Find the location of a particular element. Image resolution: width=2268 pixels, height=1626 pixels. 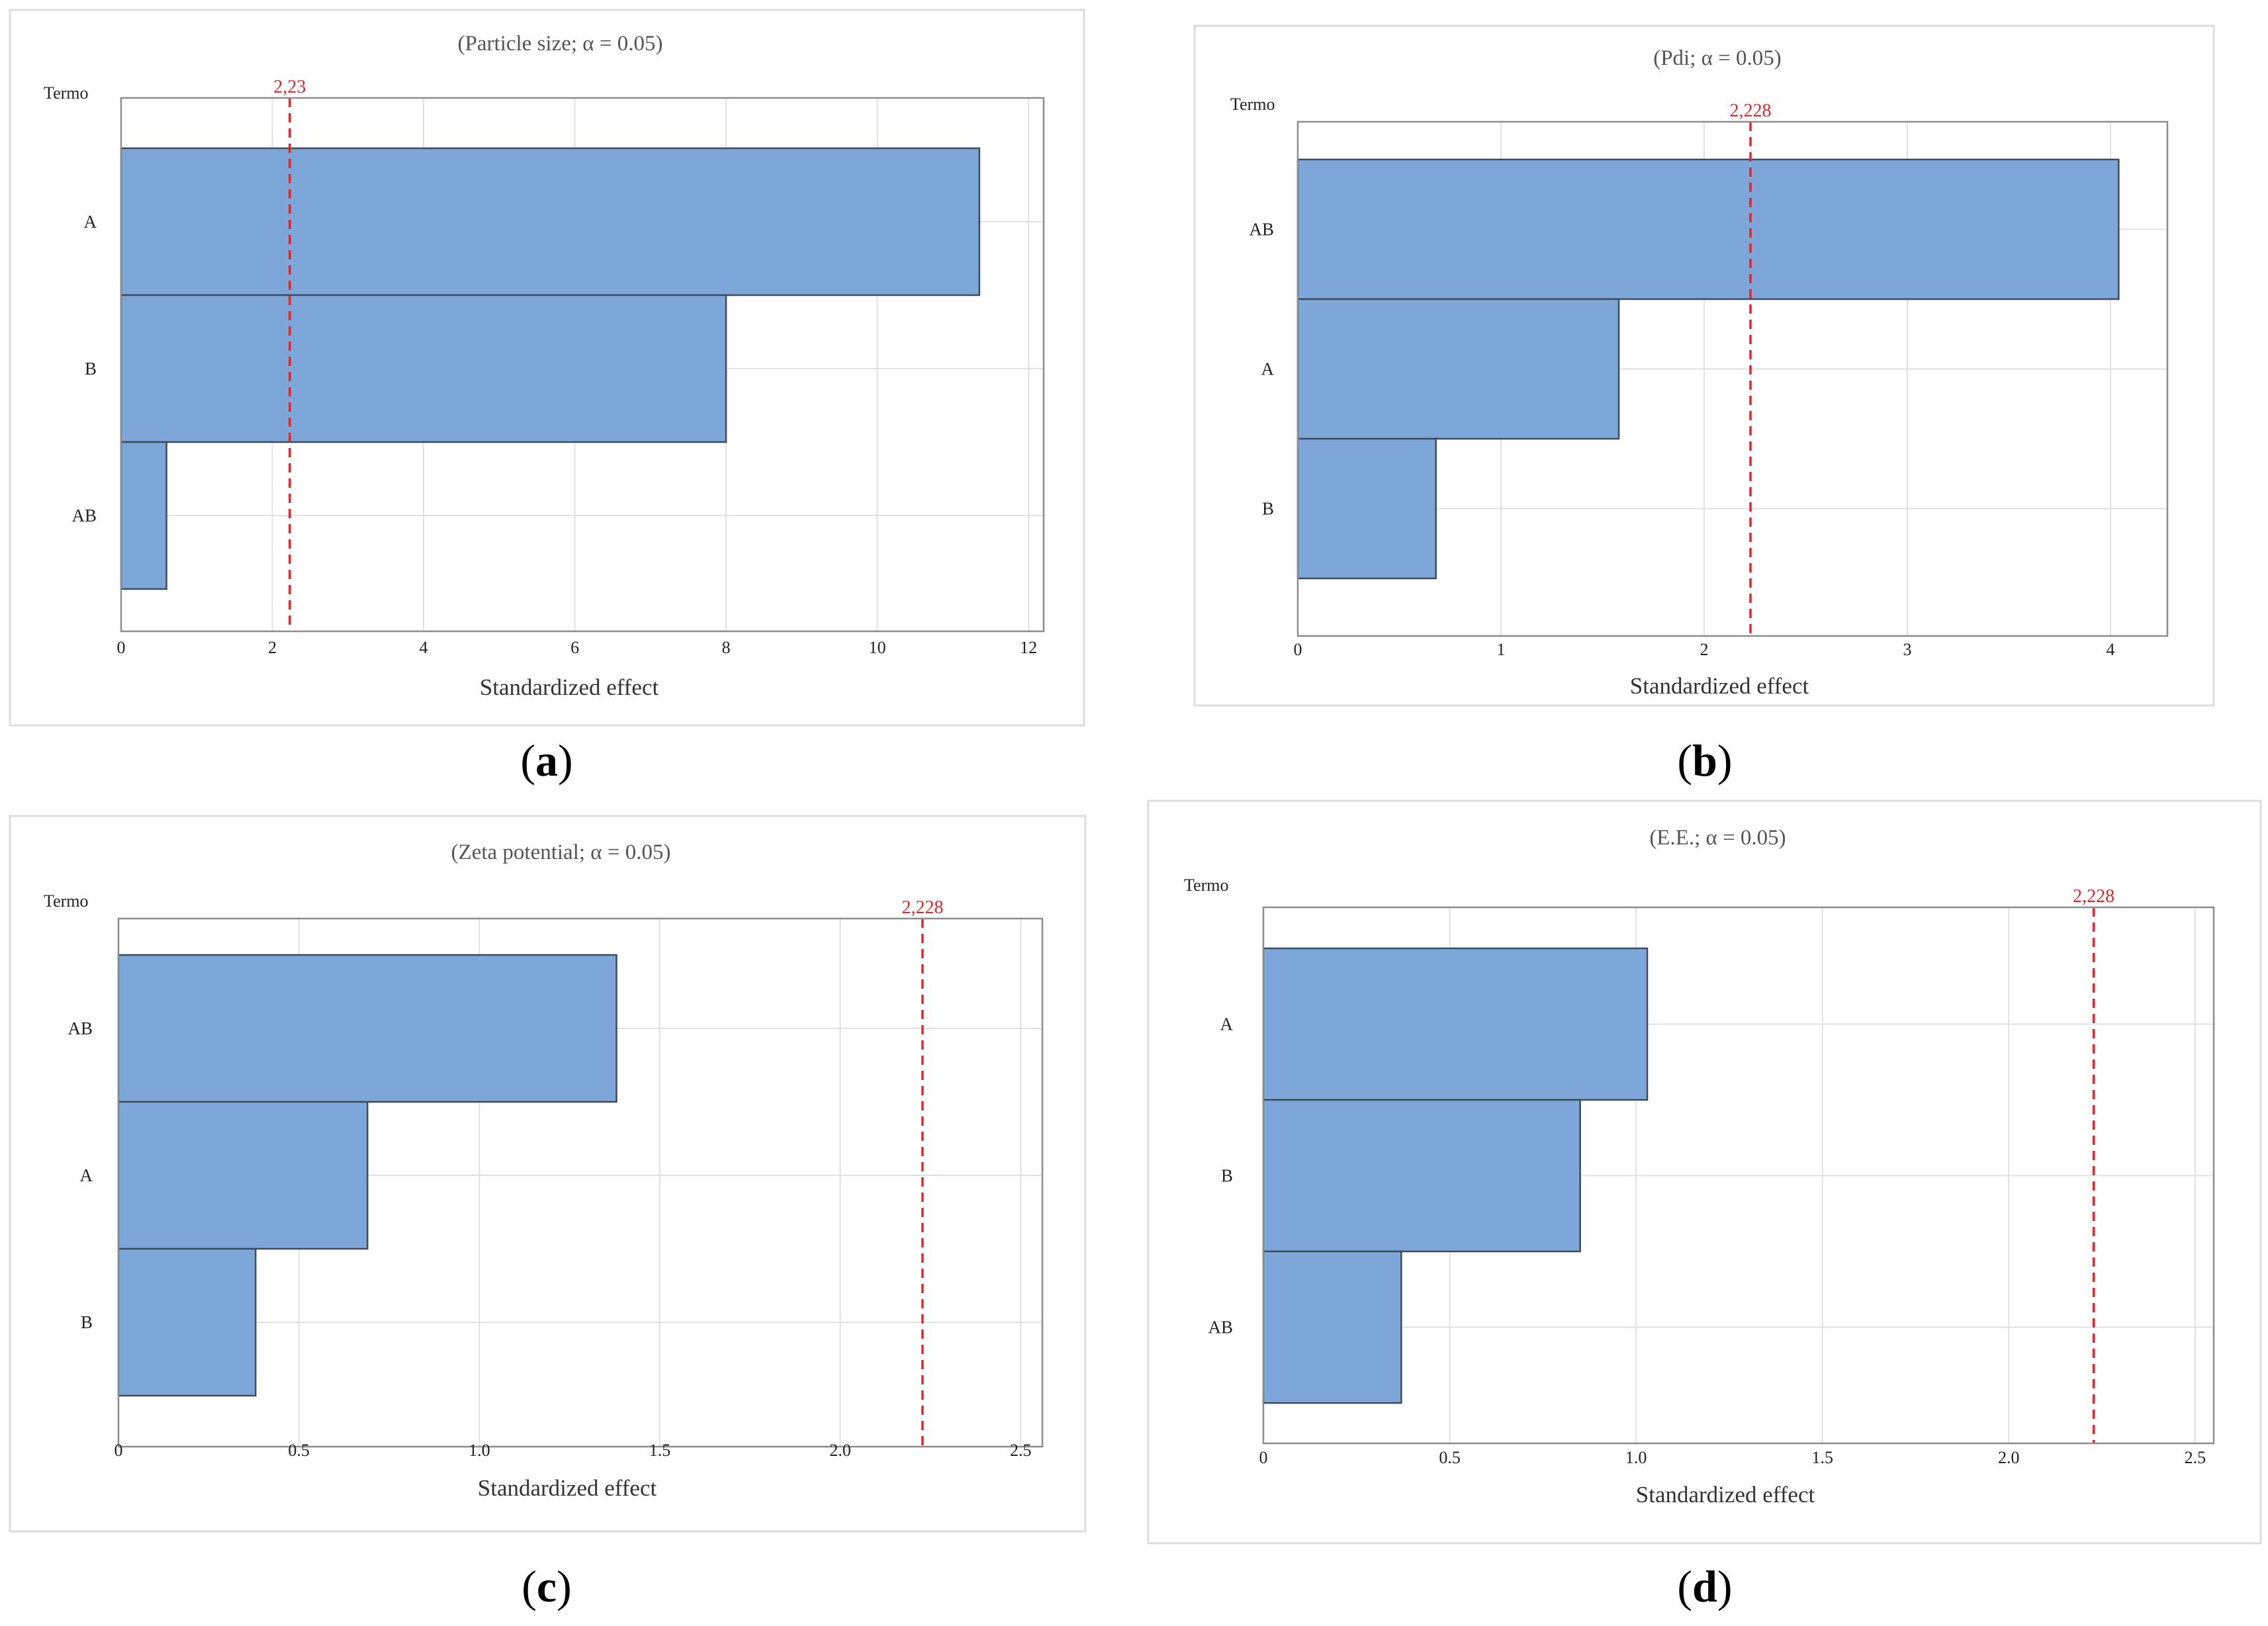

chart-title: (E.E.; α = 0.05) is located at coordinates (1717, 838).